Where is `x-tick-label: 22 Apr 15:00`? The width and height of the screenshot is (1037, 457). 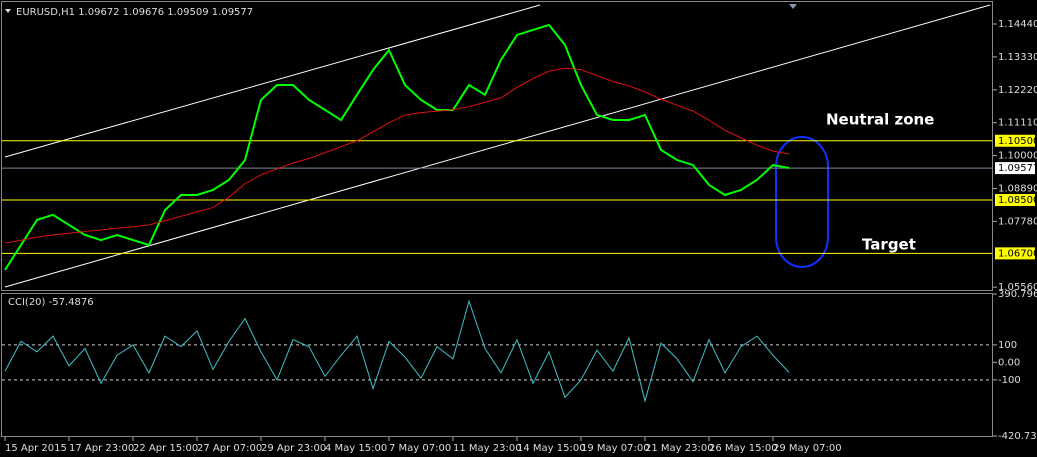
x-tick-label: 22 Apr 15:00 is located at coordinates (165, 448).